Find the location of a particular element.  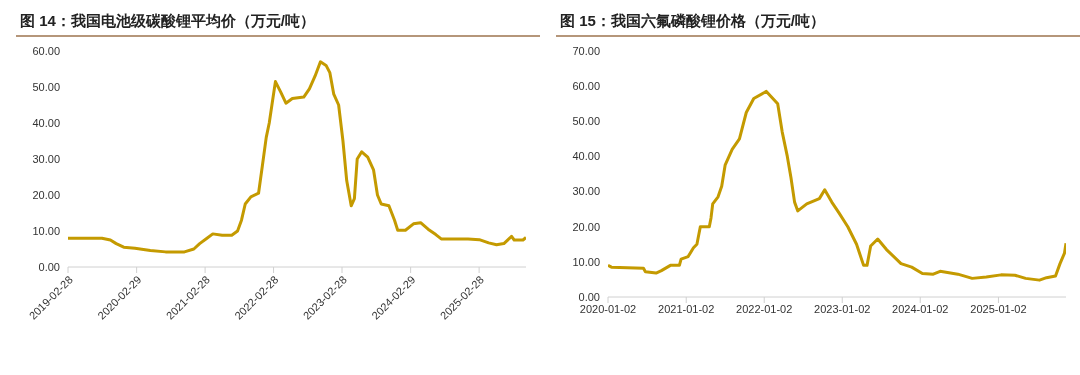

x-tick-label: 2021-01-02 is located at coordinates (686, 308).